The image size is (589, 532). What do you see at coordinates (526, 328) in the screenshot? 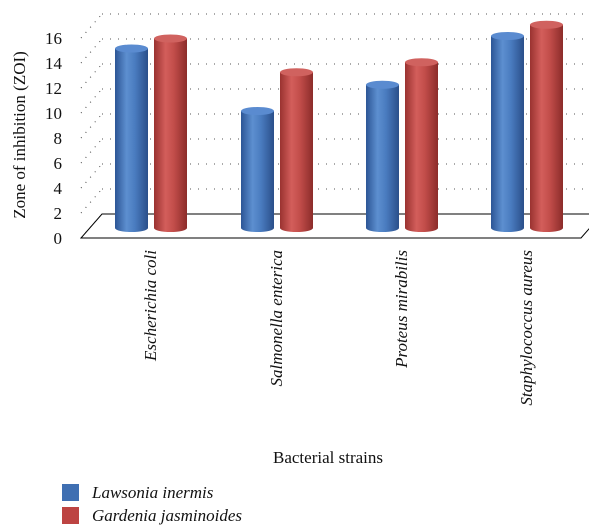
I see `x-tick-label: Staphylococcus aureus` at bounding box center [526, 328].